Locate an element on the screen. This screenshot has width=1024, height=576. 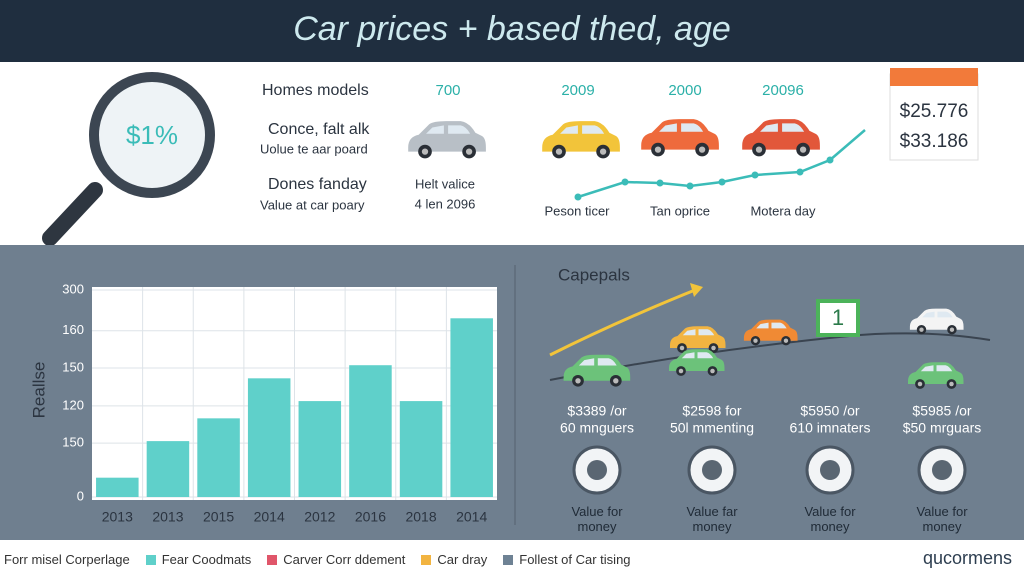
item-price: $5950 /or is located at coordinates (829, 411).